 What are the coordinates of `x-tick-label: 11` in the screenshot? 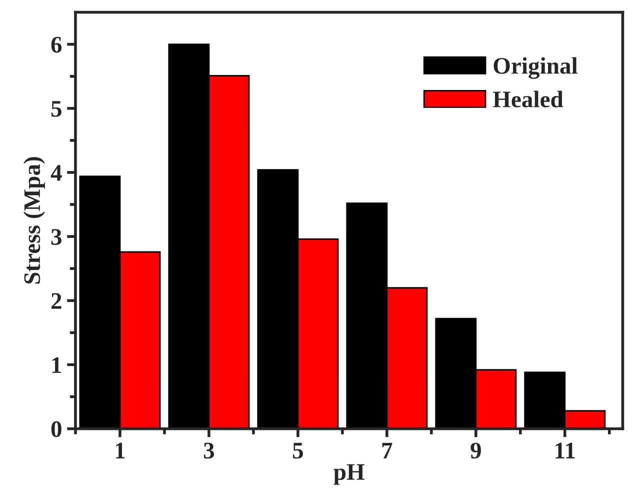 It's located at (565, 450).